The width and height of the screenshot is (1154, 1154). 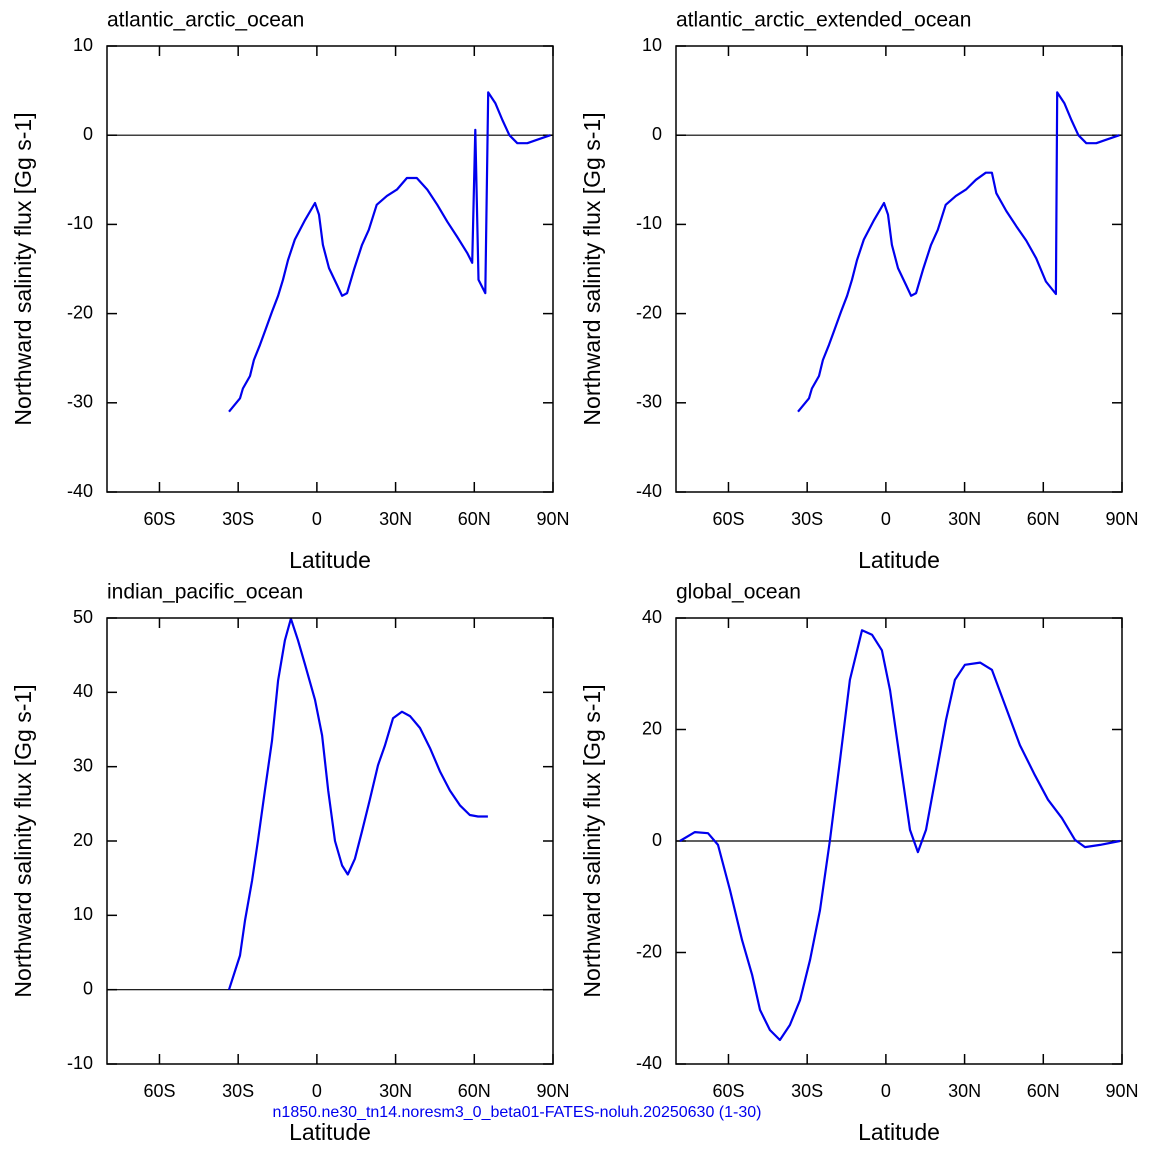 I want to click on panel-title: indian_pacific_ocean, so click(x=205, y=592).